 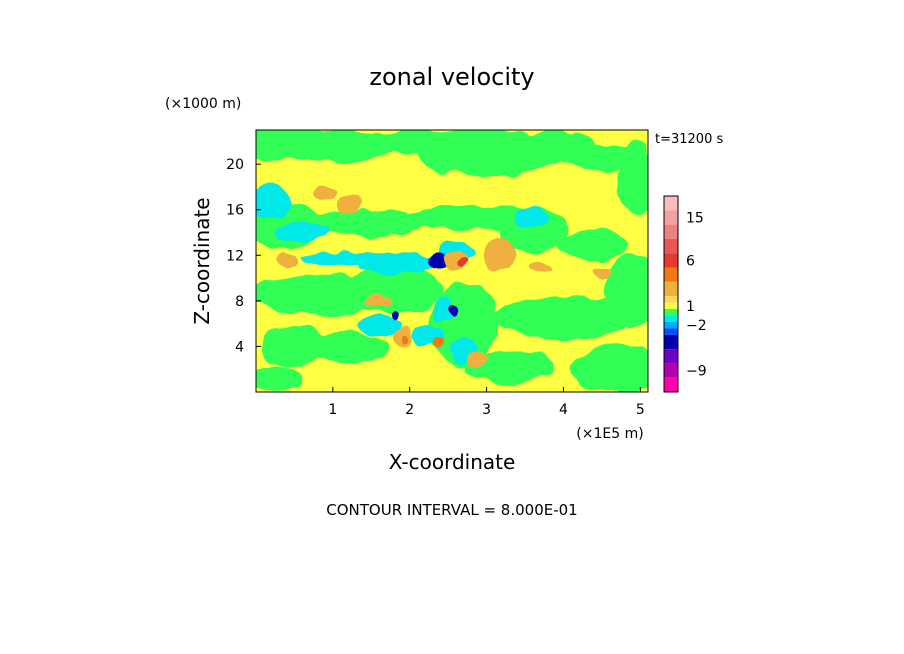 I want to click on colorbar-tick-label: 6, so click(x=690, y=261).